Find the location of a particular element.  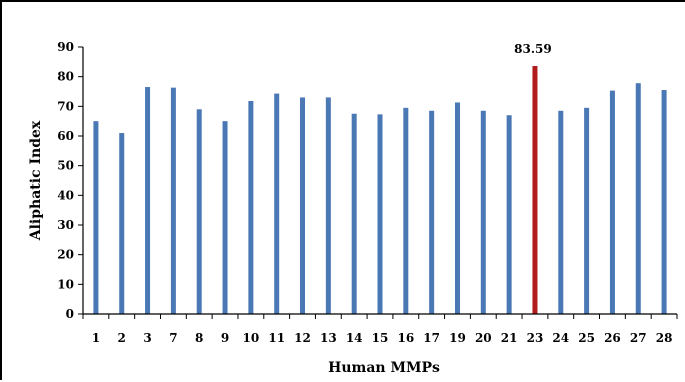

x-tick-label: 7 is located at coordinates (173, 338).